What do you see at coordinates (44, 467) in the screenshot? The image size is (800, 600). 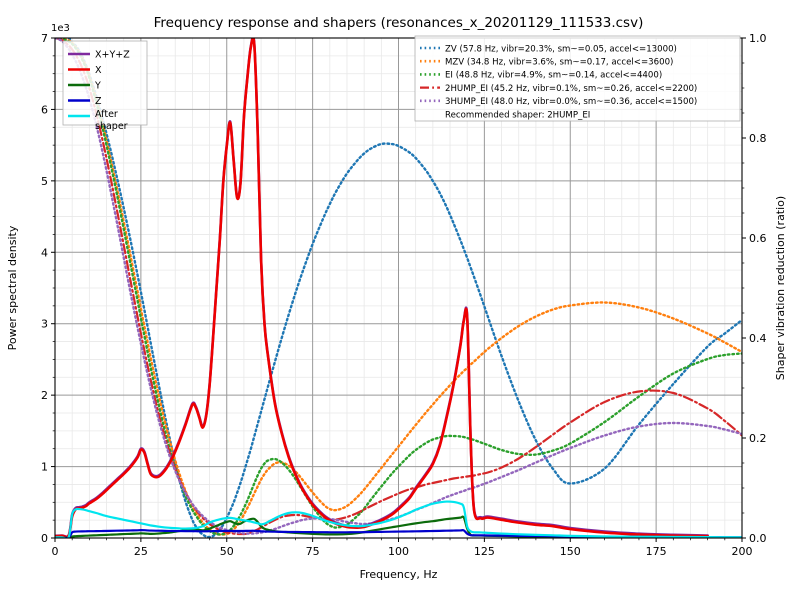 I see `y-tick-label: 1` at bounding box center [44, 467].